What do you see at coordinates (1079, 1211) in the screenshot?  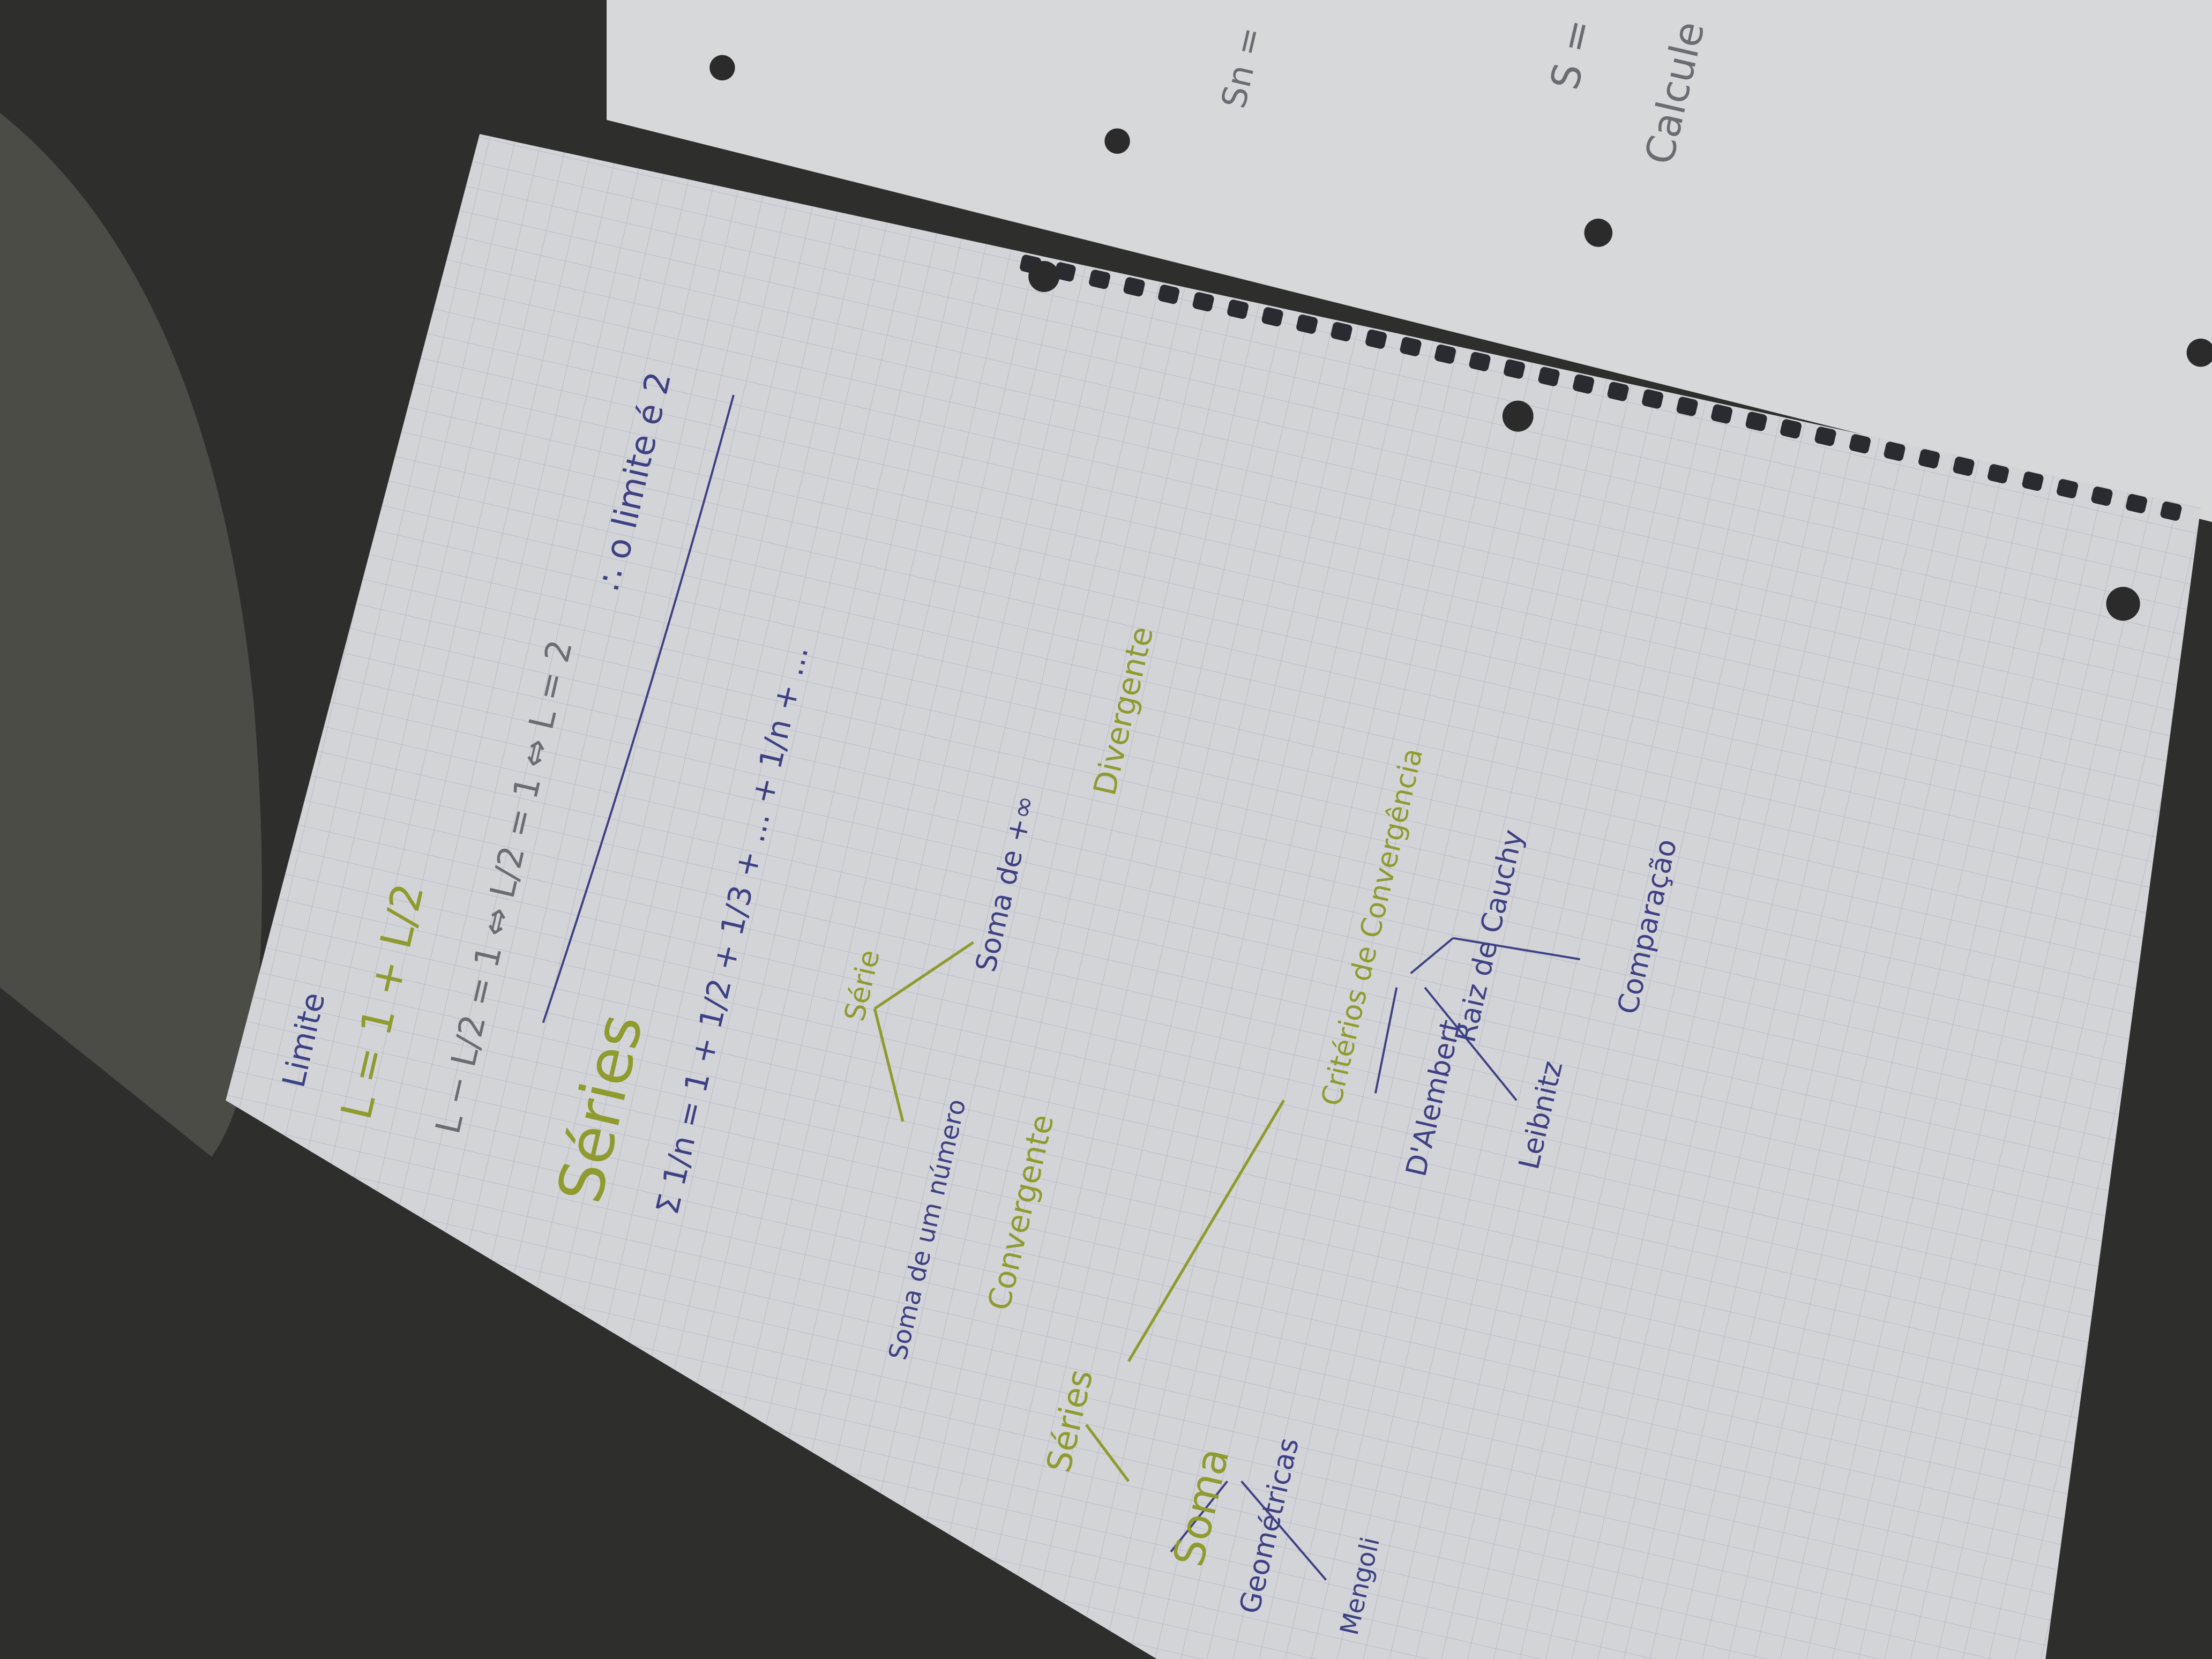 I see `arrows` at bounding box center [1079, 1211].